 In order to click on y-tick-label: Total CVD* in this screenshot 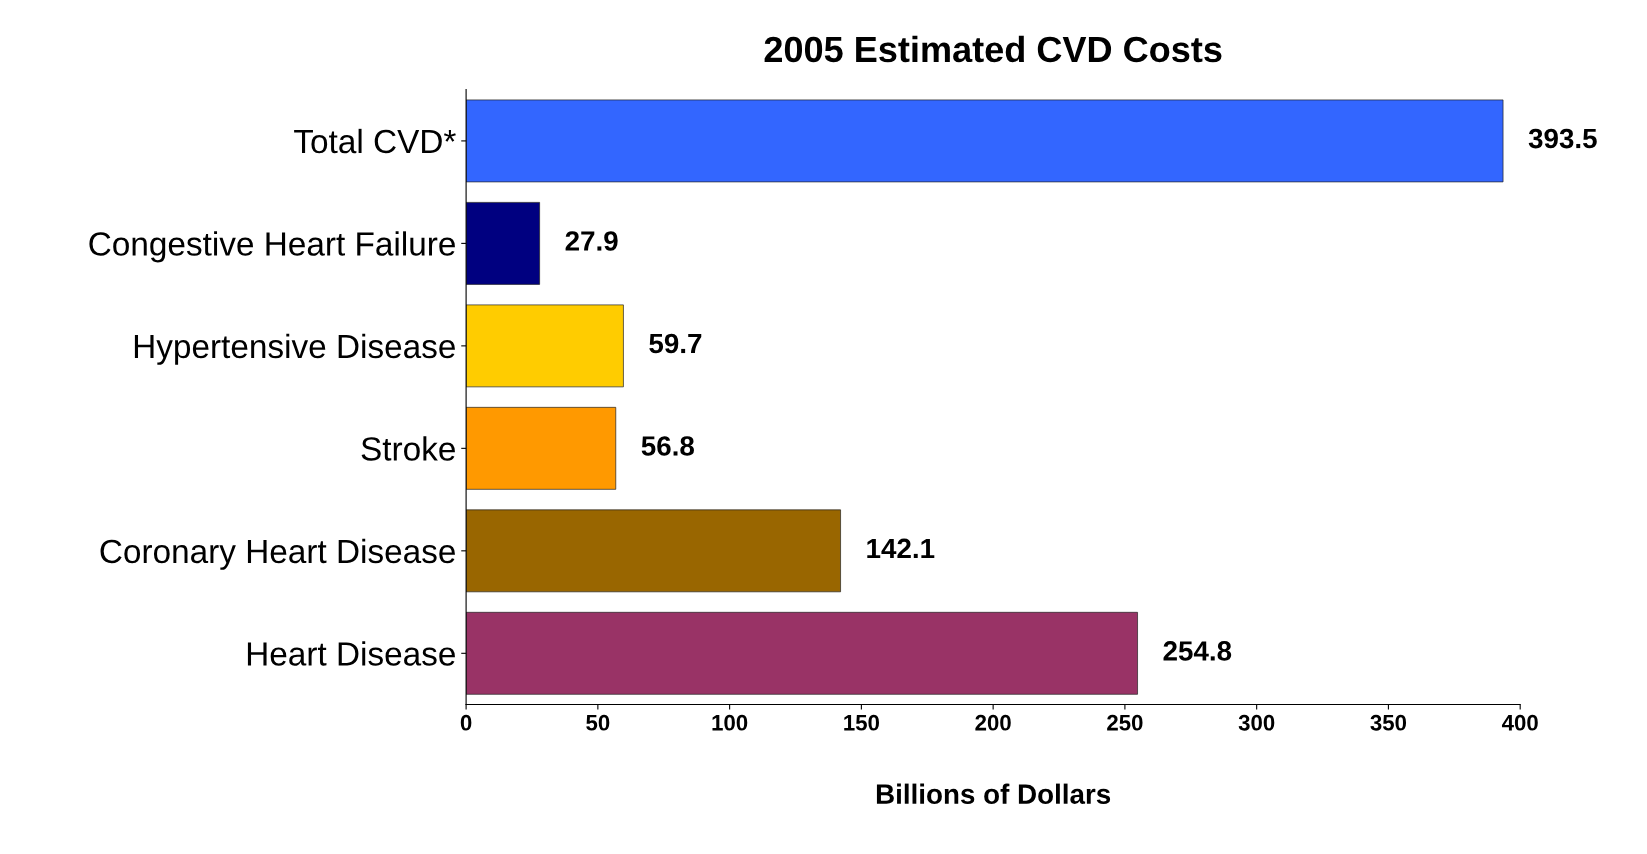, I will do `click(375, 141)`.